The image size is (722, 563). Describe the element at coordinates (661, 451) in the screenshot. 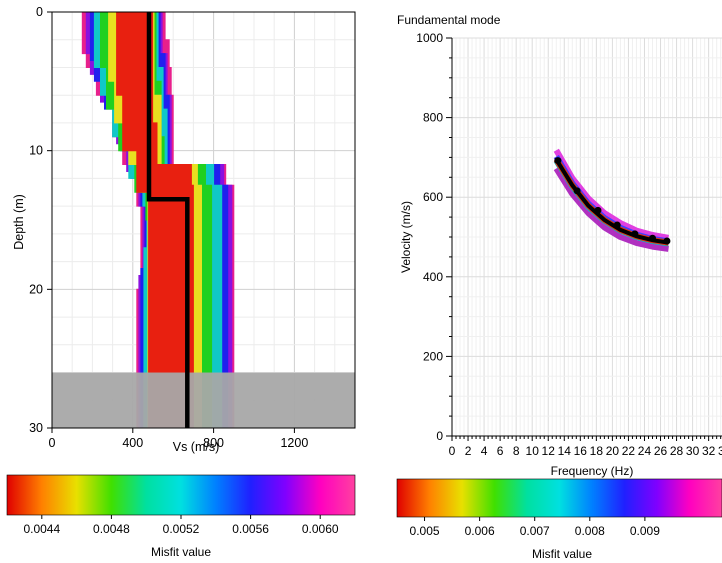

I see `x-tick-label: 26` at that location.